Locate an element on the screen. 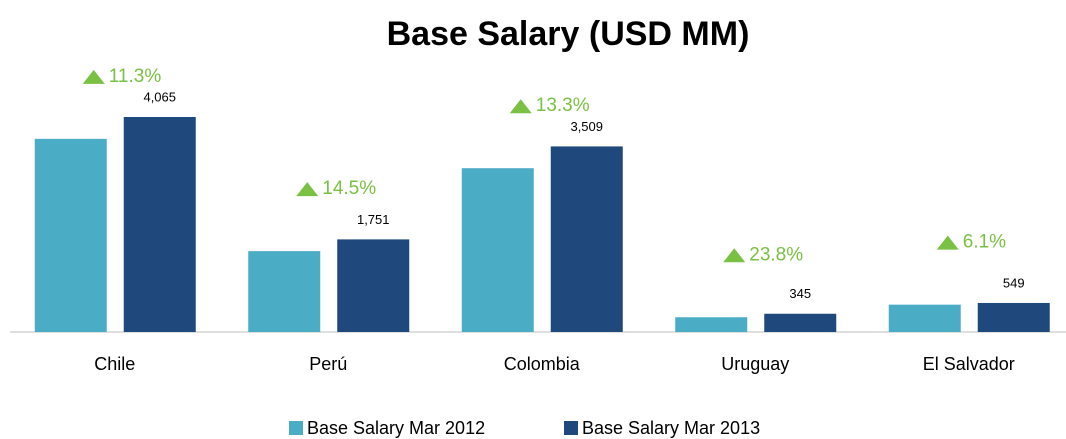 This screenshot has width=1066, height=439. legend-label: Base Salary Mar 2012 is located at coordinates (396, 428).